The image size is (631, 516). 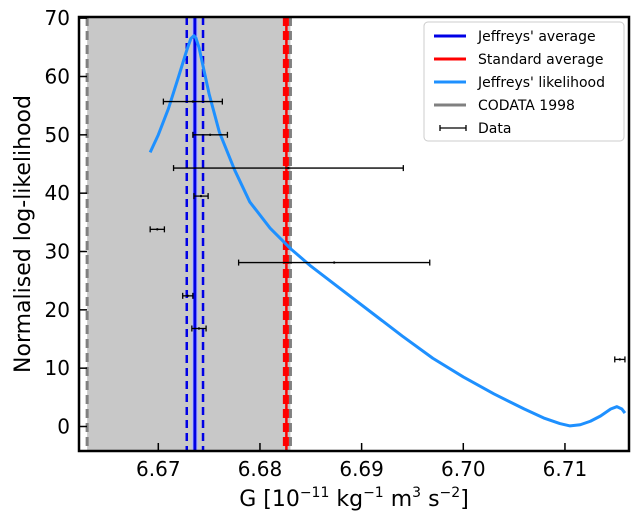 What do you see at coordinates (158, 469) in the screenshot?
I see `x-tick-label: 6.67` at bounding box center [158, 469].